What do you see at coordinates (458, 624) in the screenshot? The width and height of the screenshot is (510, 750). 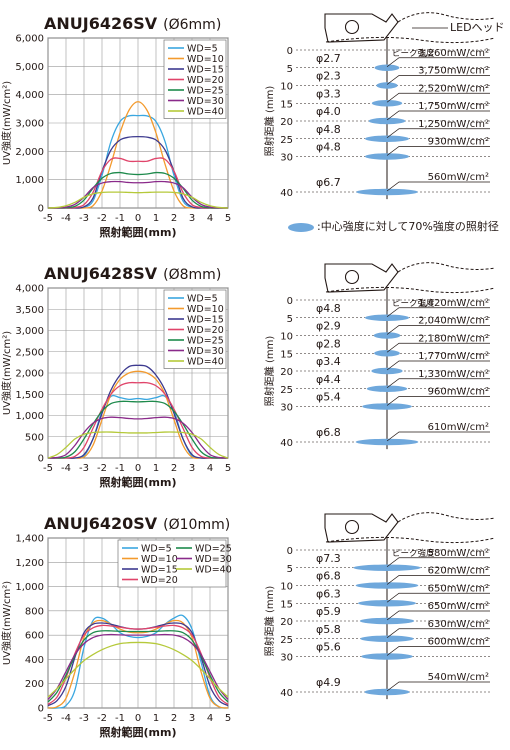 I see `peak-intensity-label: 630mW/cm²` at bounding box center [458, 624].